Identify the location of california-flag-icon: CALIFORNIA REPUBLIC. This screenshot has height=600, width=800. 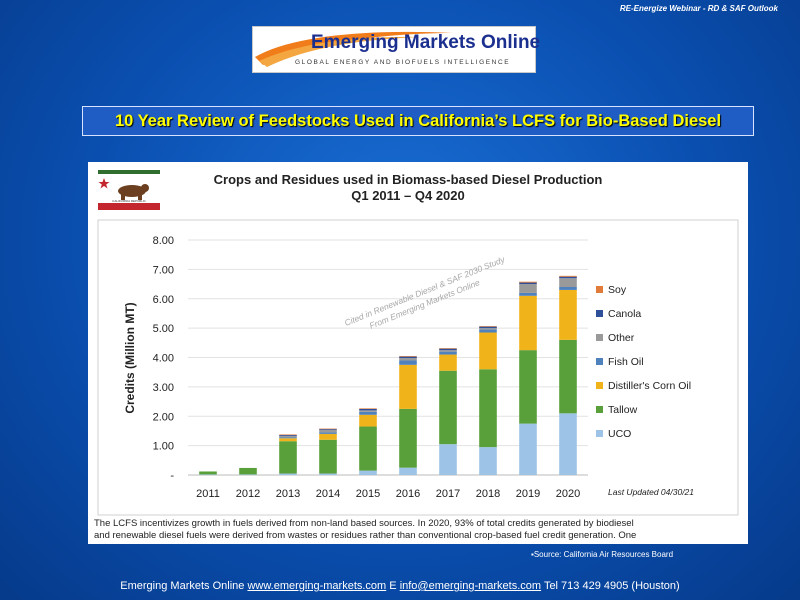
(129, 190).